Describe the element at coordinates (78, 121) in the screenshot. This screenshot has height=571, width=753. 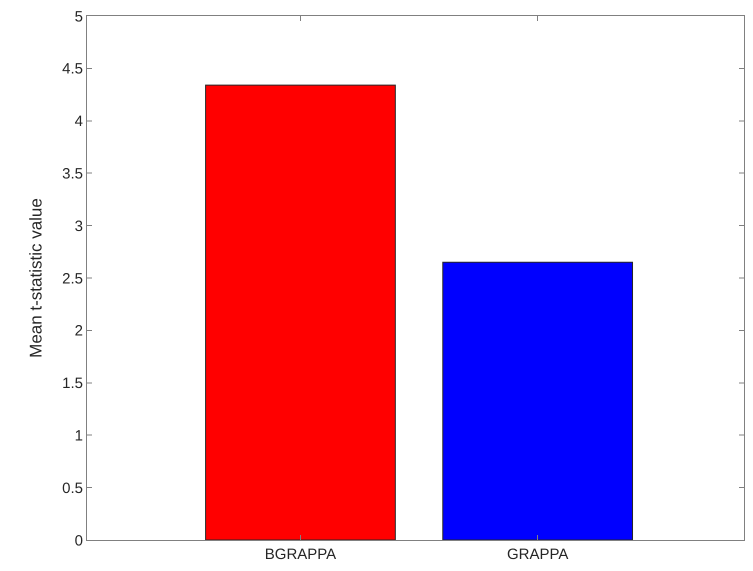
I see `y-tick-label: 4` at that location.